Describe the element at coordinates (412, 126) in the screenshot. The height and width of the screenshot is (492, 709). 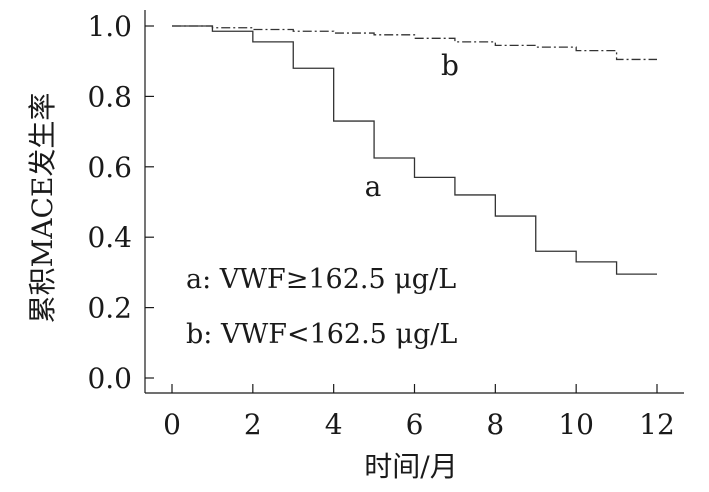
I see `series-labels: ab` at that location.